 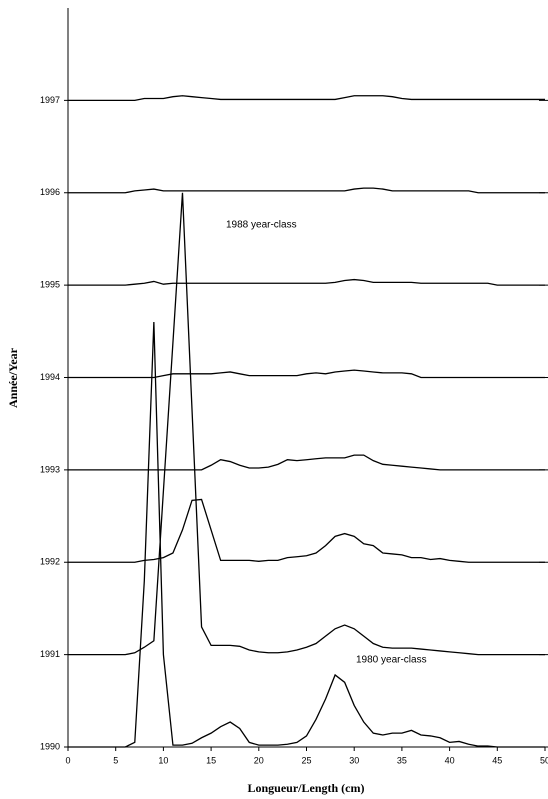 What do you see at coordinates (50, 562) in the screenshot?
I see `y-tick-label: 1992` at bounding box center [50, 562].